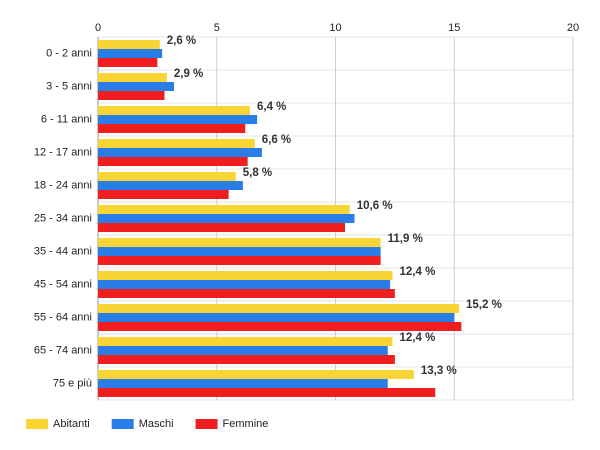 The width and height of the screenshot is (600, 450). Describe the element at coordinates (69, 86) in the screenshot. I see `y-tick-label: 3 - 5 anni` at that location.